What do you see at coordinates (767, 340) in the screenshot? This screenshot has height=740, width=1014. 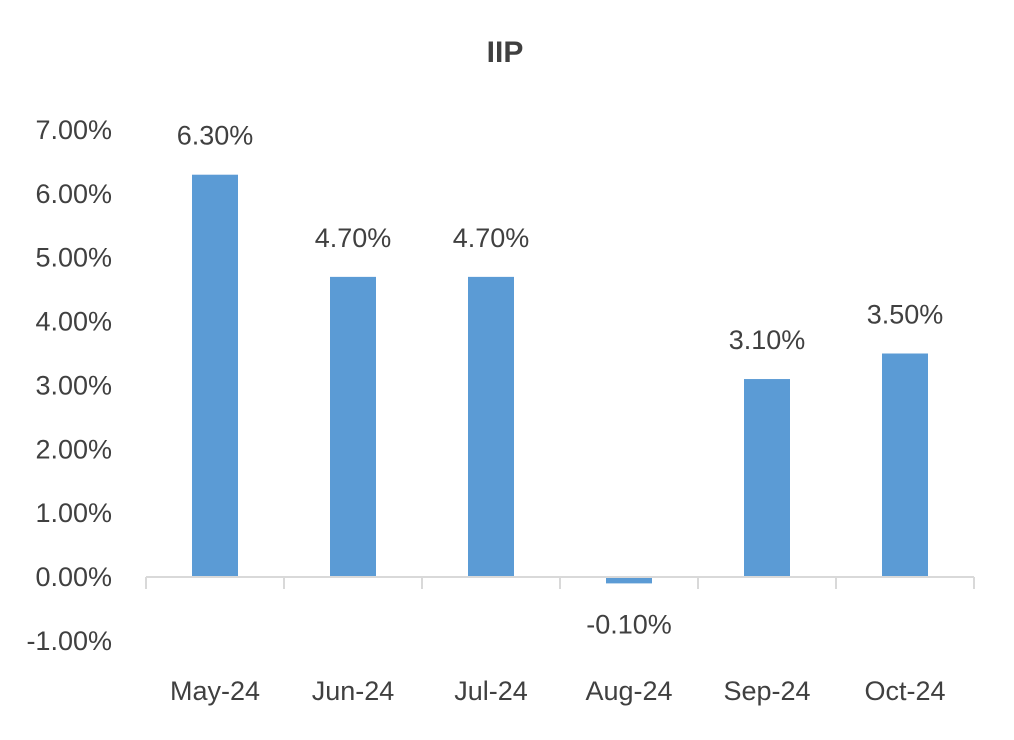 I see `data-label: 3.10%` at bounding box center [767, 340].